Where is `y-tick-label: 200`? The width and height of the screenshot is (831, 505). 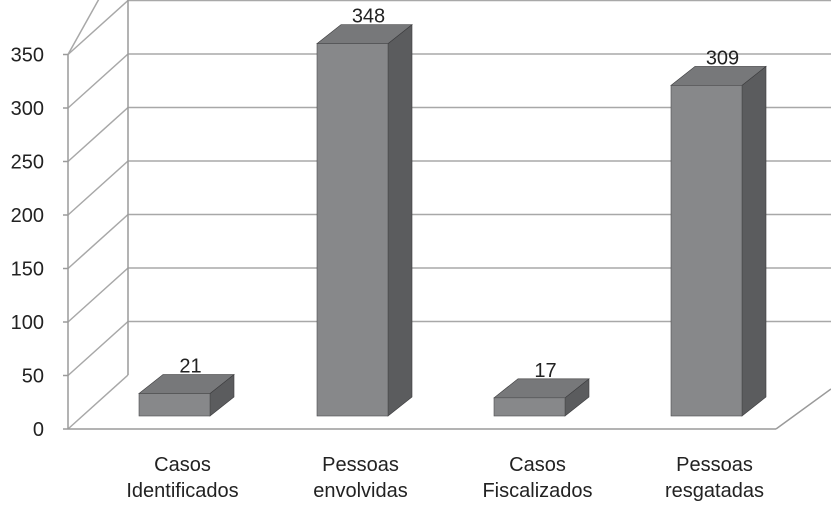 y-tick-label: 200 is located at coordinates (27, 216).